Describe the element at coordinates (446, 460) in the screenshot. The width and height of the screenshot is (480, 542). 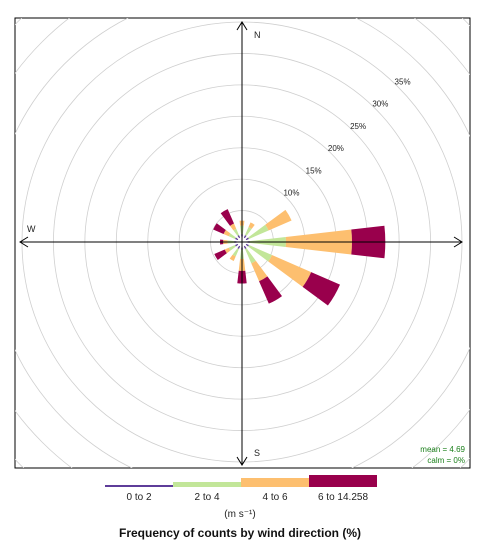
I see `calm-stat: calm = 0%` at that location.